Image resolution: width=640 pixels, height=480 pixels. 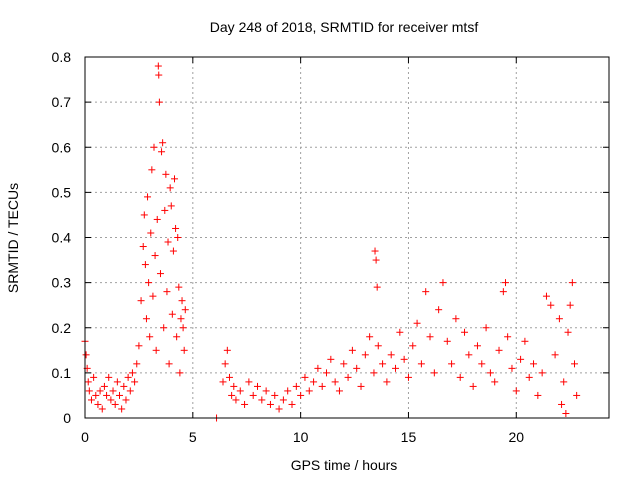 I want to click on y-tick-label: 0, so click(x=67, y=418).